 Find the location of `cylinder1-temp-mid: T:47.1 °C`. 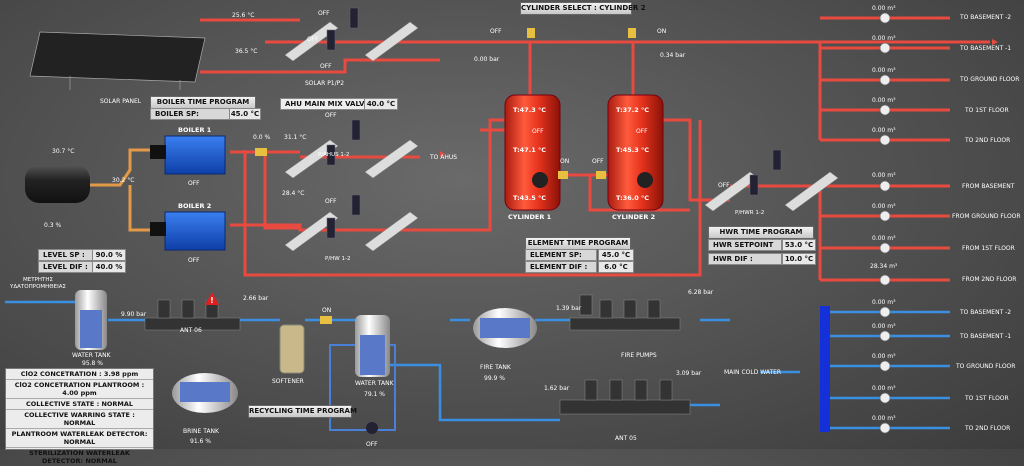

cylinder1-temp-mid: T:47.1 °C is located at coordinates (529, 150).